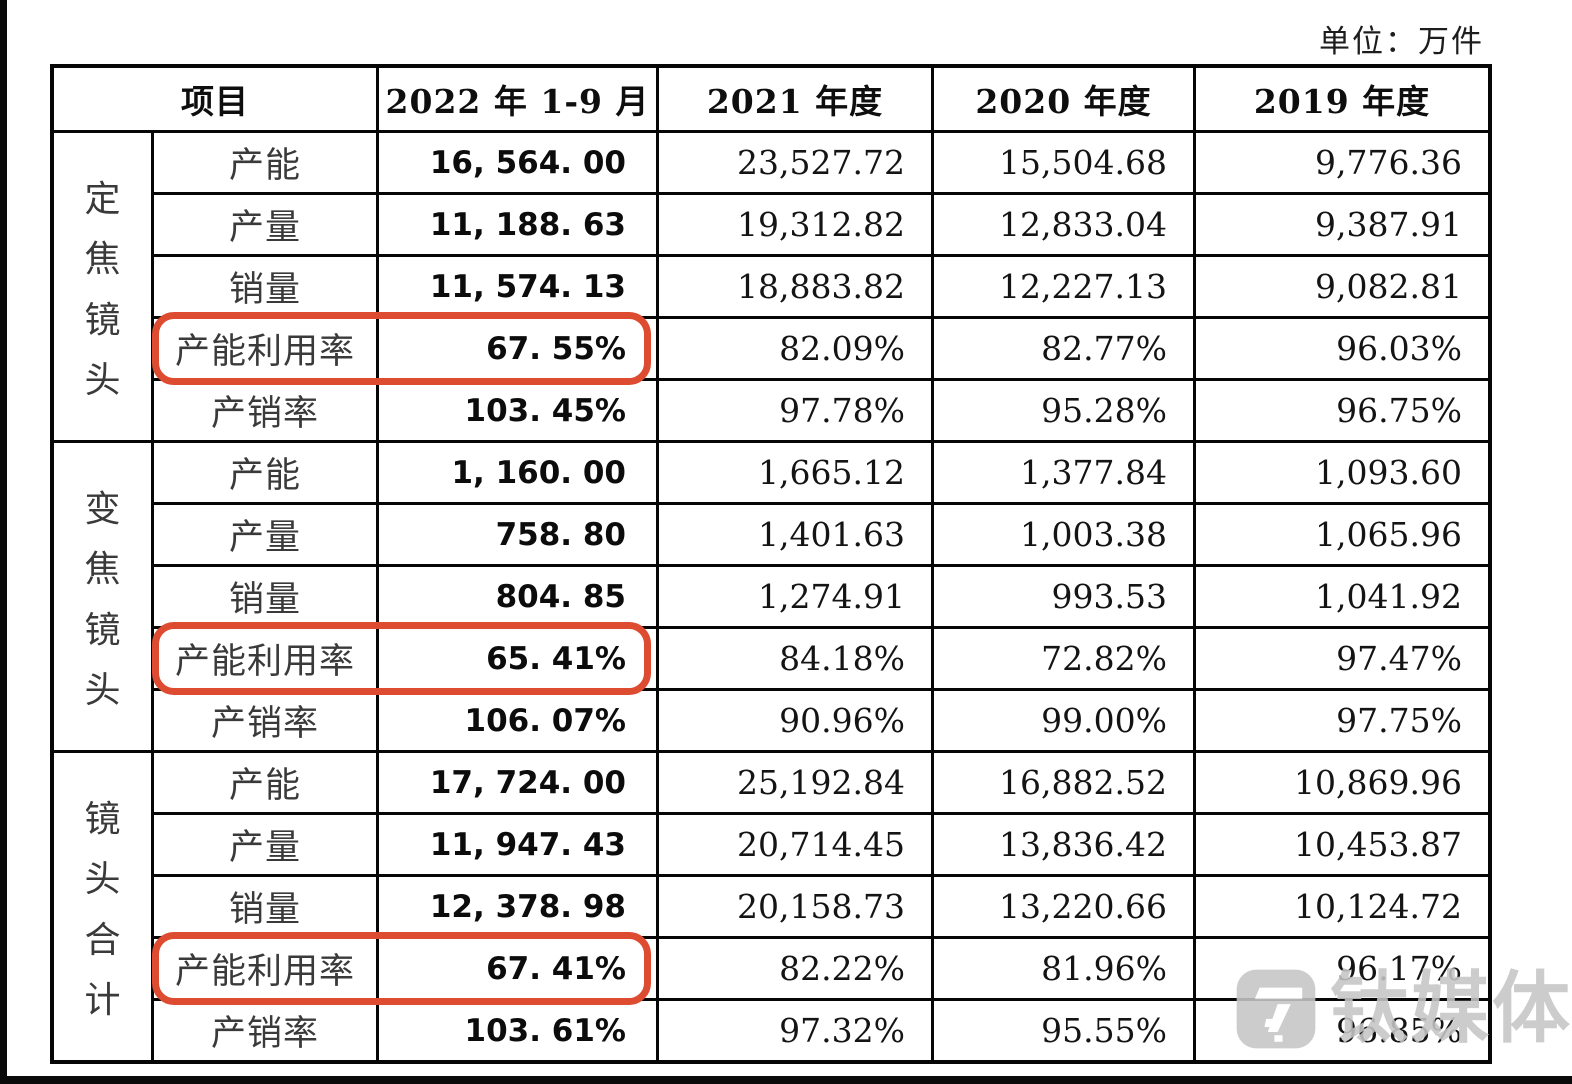 The width and height of the screenshot is (1572, 1084). I want to click on unit-label: 单位：万件, so click(1401, 42).